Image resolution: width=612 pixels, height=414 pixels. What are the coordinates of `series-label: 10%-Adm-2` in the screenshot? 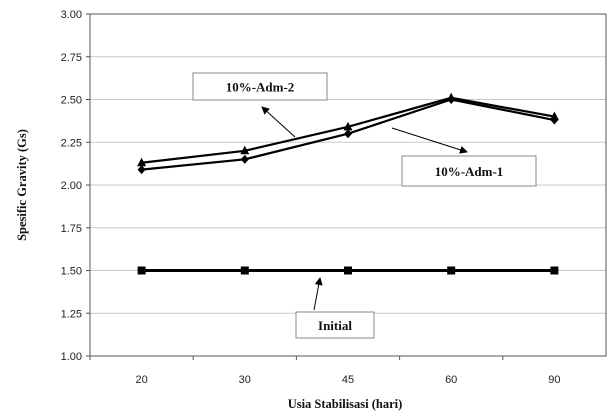 It's located at (260, 87).